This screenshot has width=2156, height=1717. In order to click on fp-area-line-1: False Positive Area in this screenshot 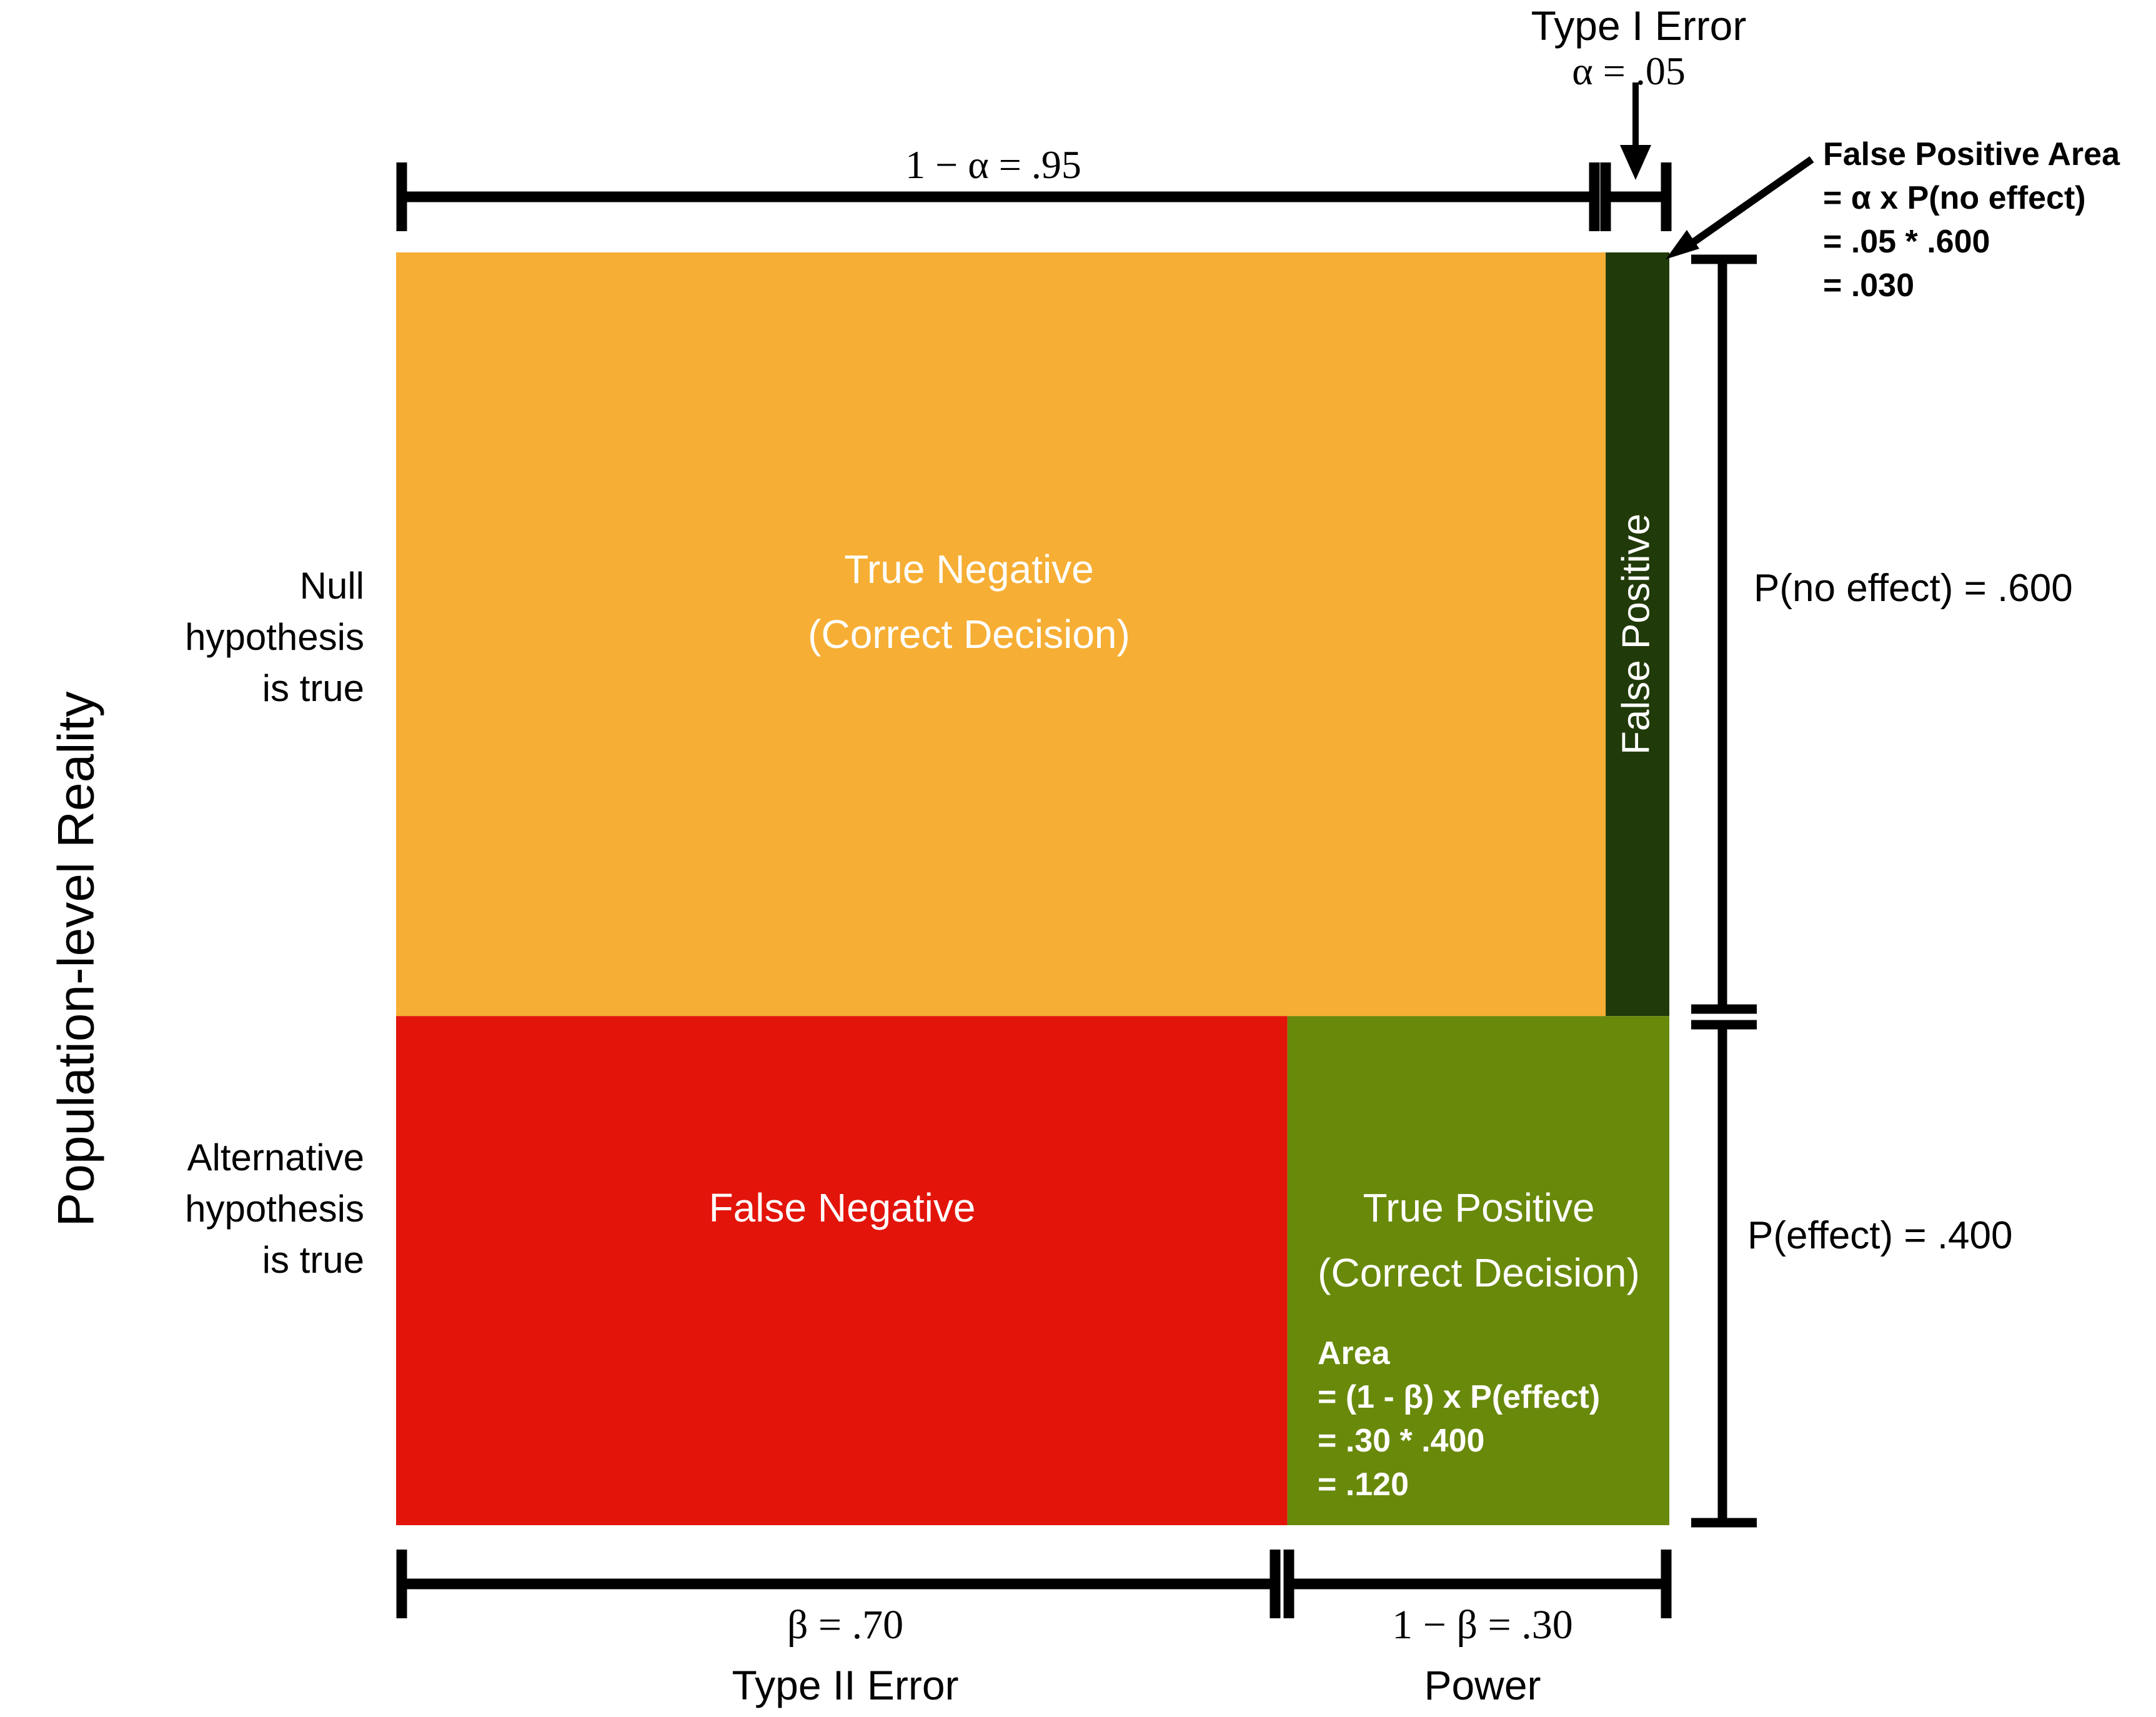, I will do `click(1972, 154)`.